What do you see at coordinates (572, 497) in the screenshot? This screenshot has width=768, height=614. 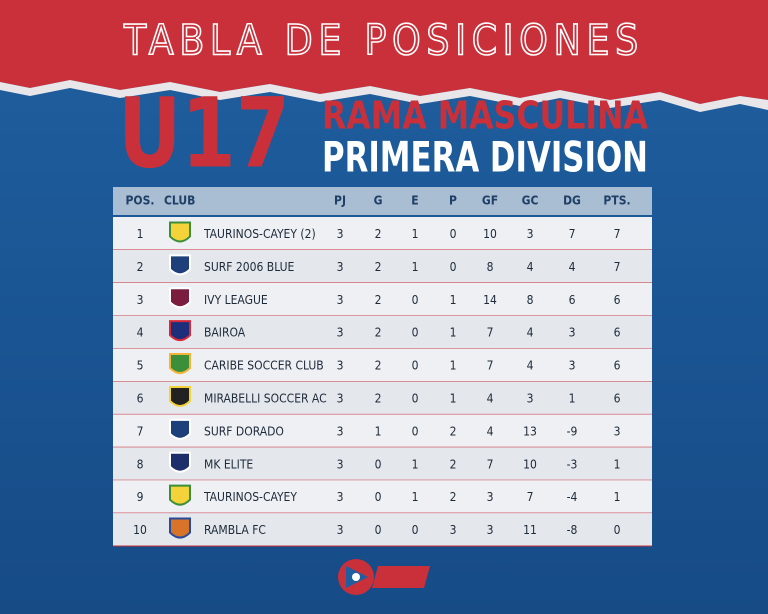 I see `stat-cell: -4` at bounding box center [572, 497].